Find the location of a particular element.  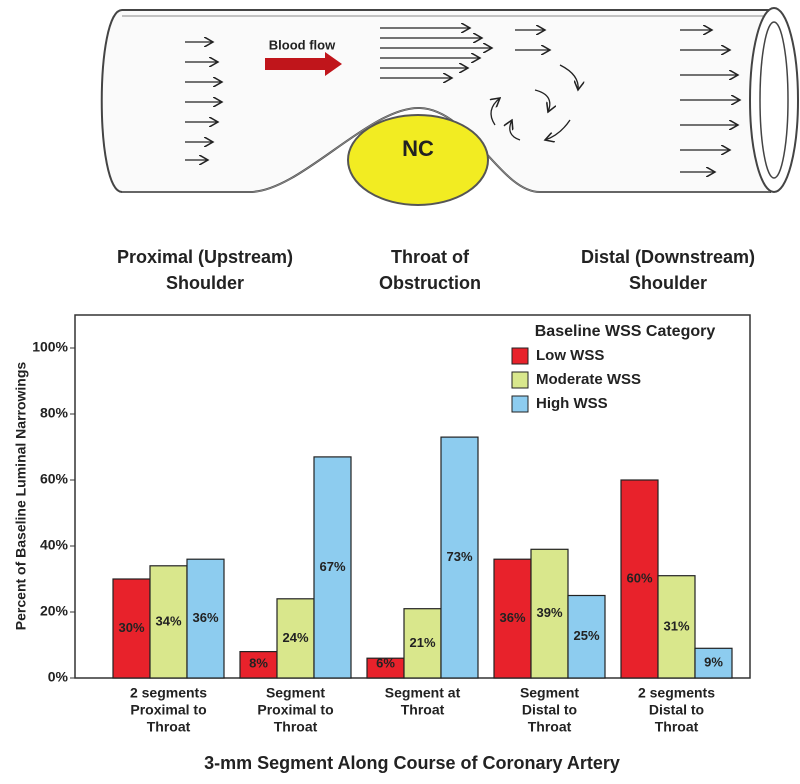

flow-label: Blood flow is located at coordinates (302, 44).